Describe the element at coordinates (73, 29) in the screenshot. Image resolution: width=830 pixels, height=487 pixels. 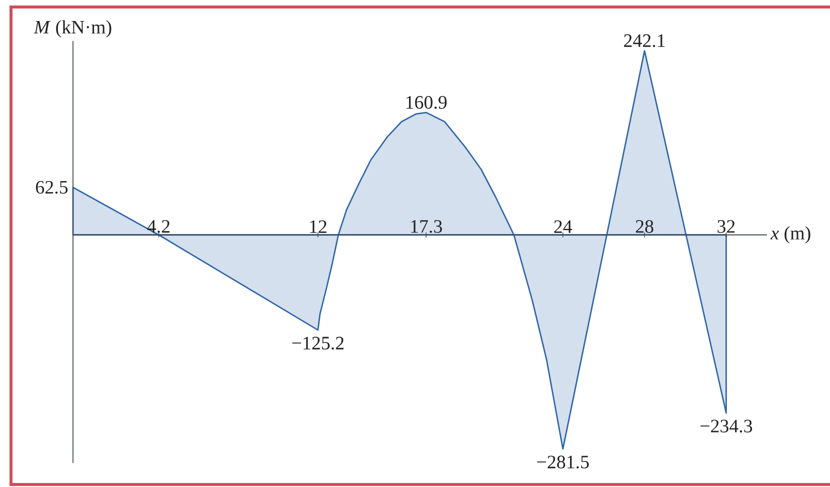
I see `y-axis-title: M (kN·m)` at that location.